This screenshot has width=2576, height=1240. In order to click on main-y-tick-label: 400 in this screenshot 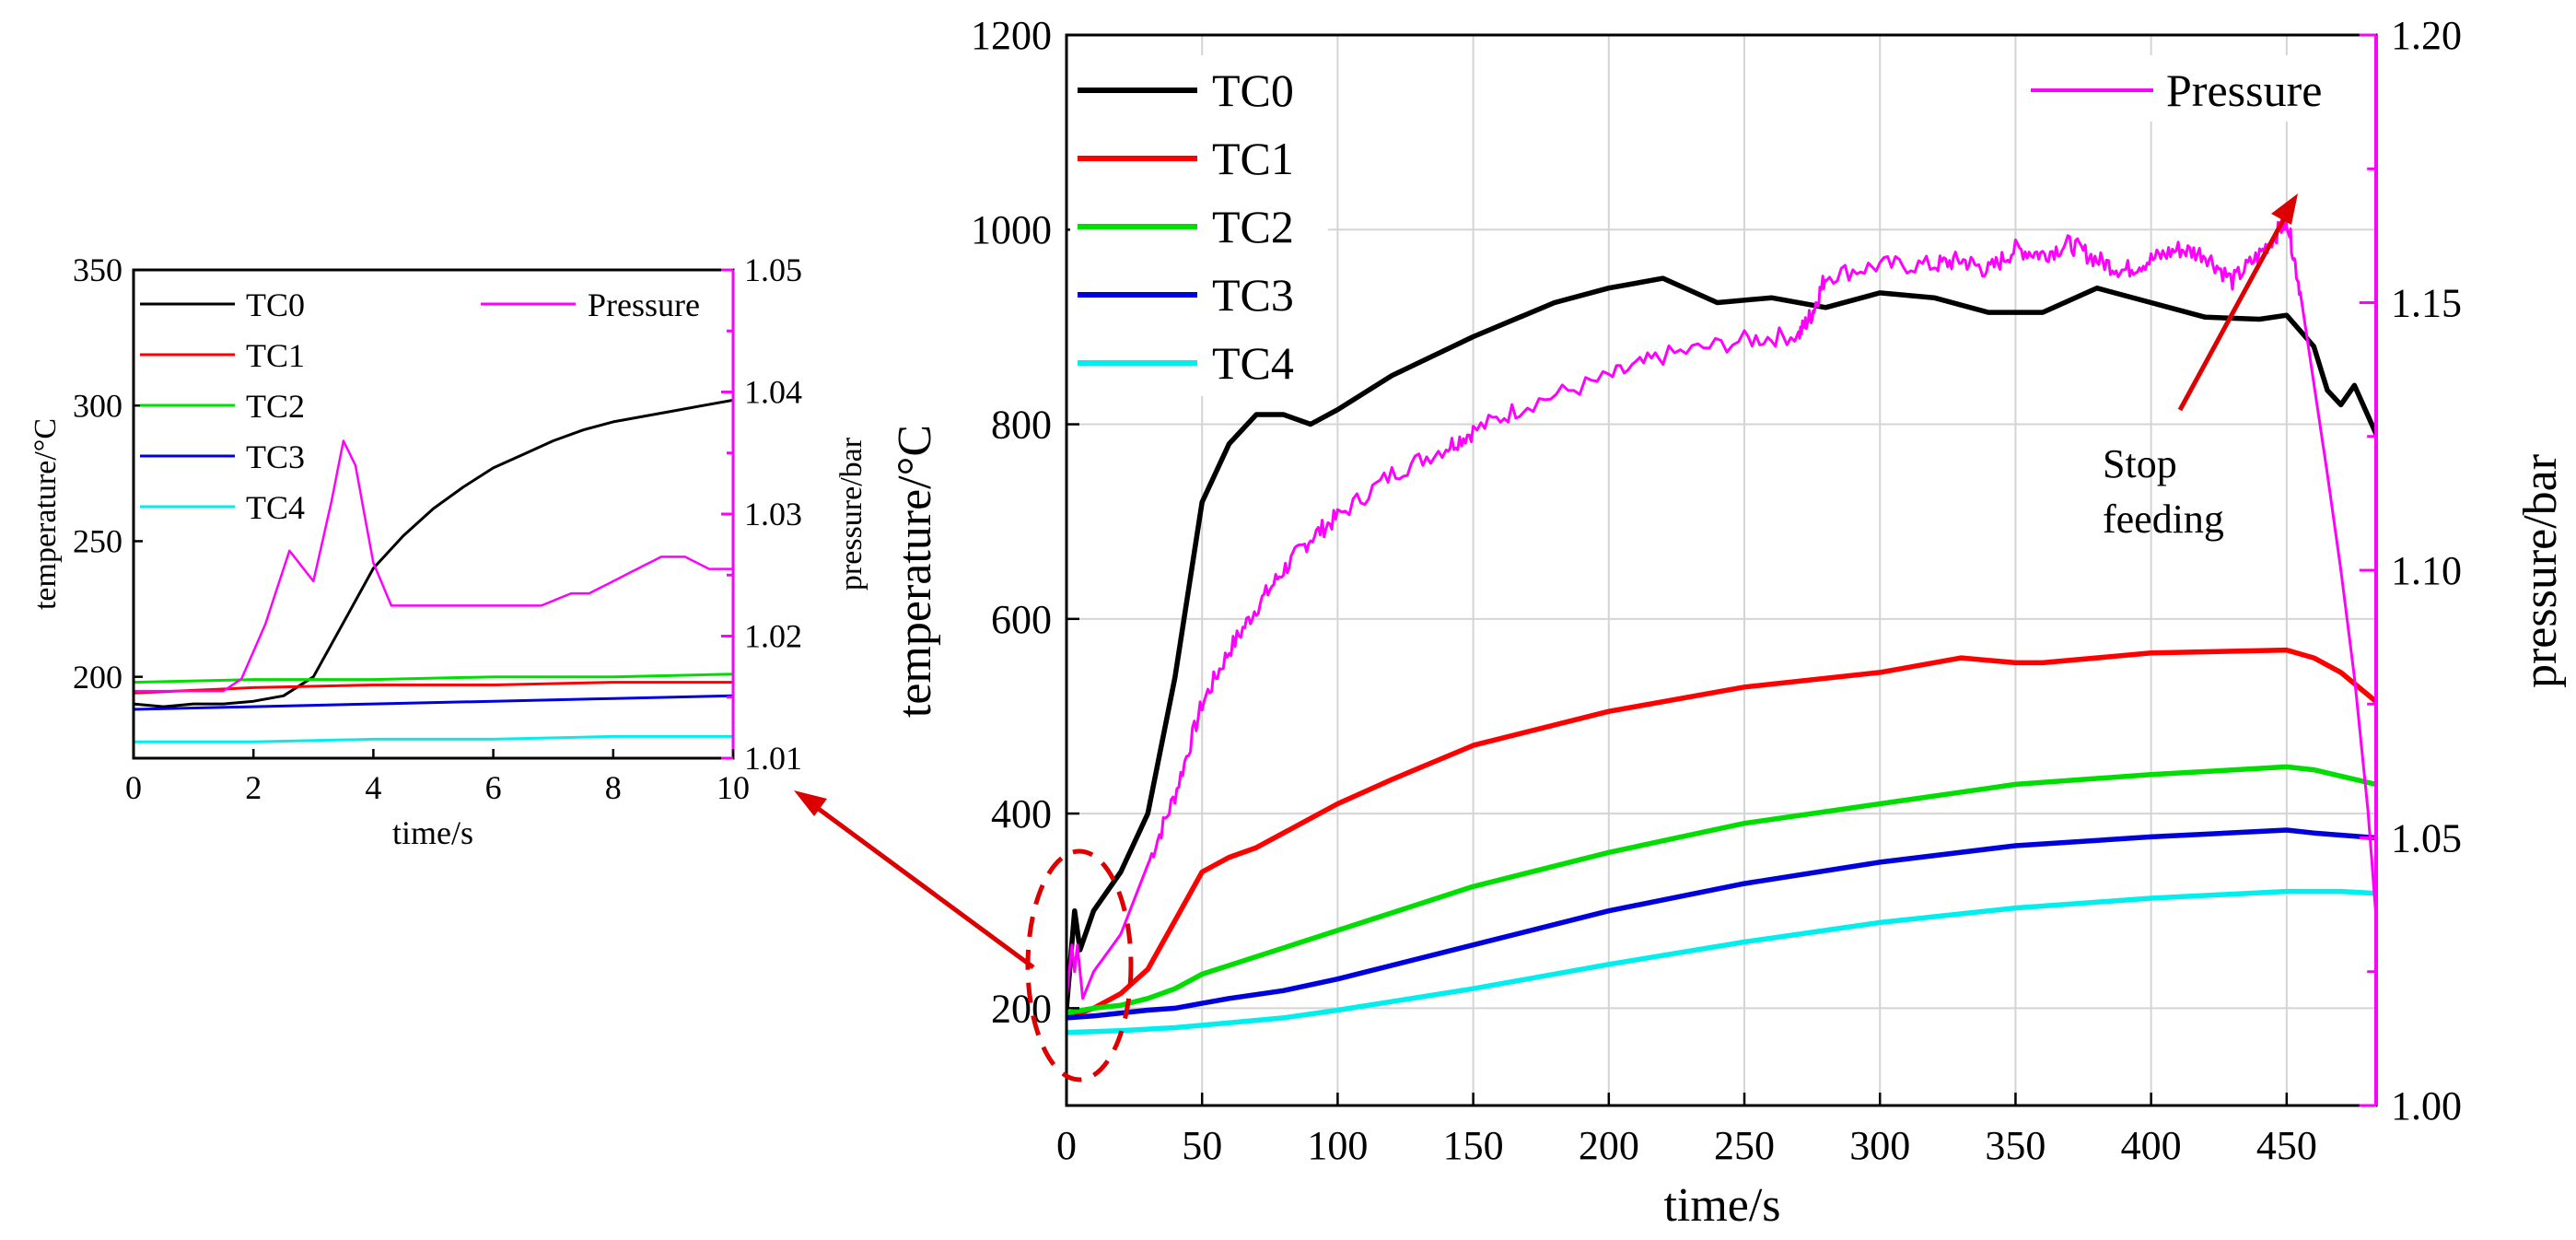, I will do `click(1021, 813)`.